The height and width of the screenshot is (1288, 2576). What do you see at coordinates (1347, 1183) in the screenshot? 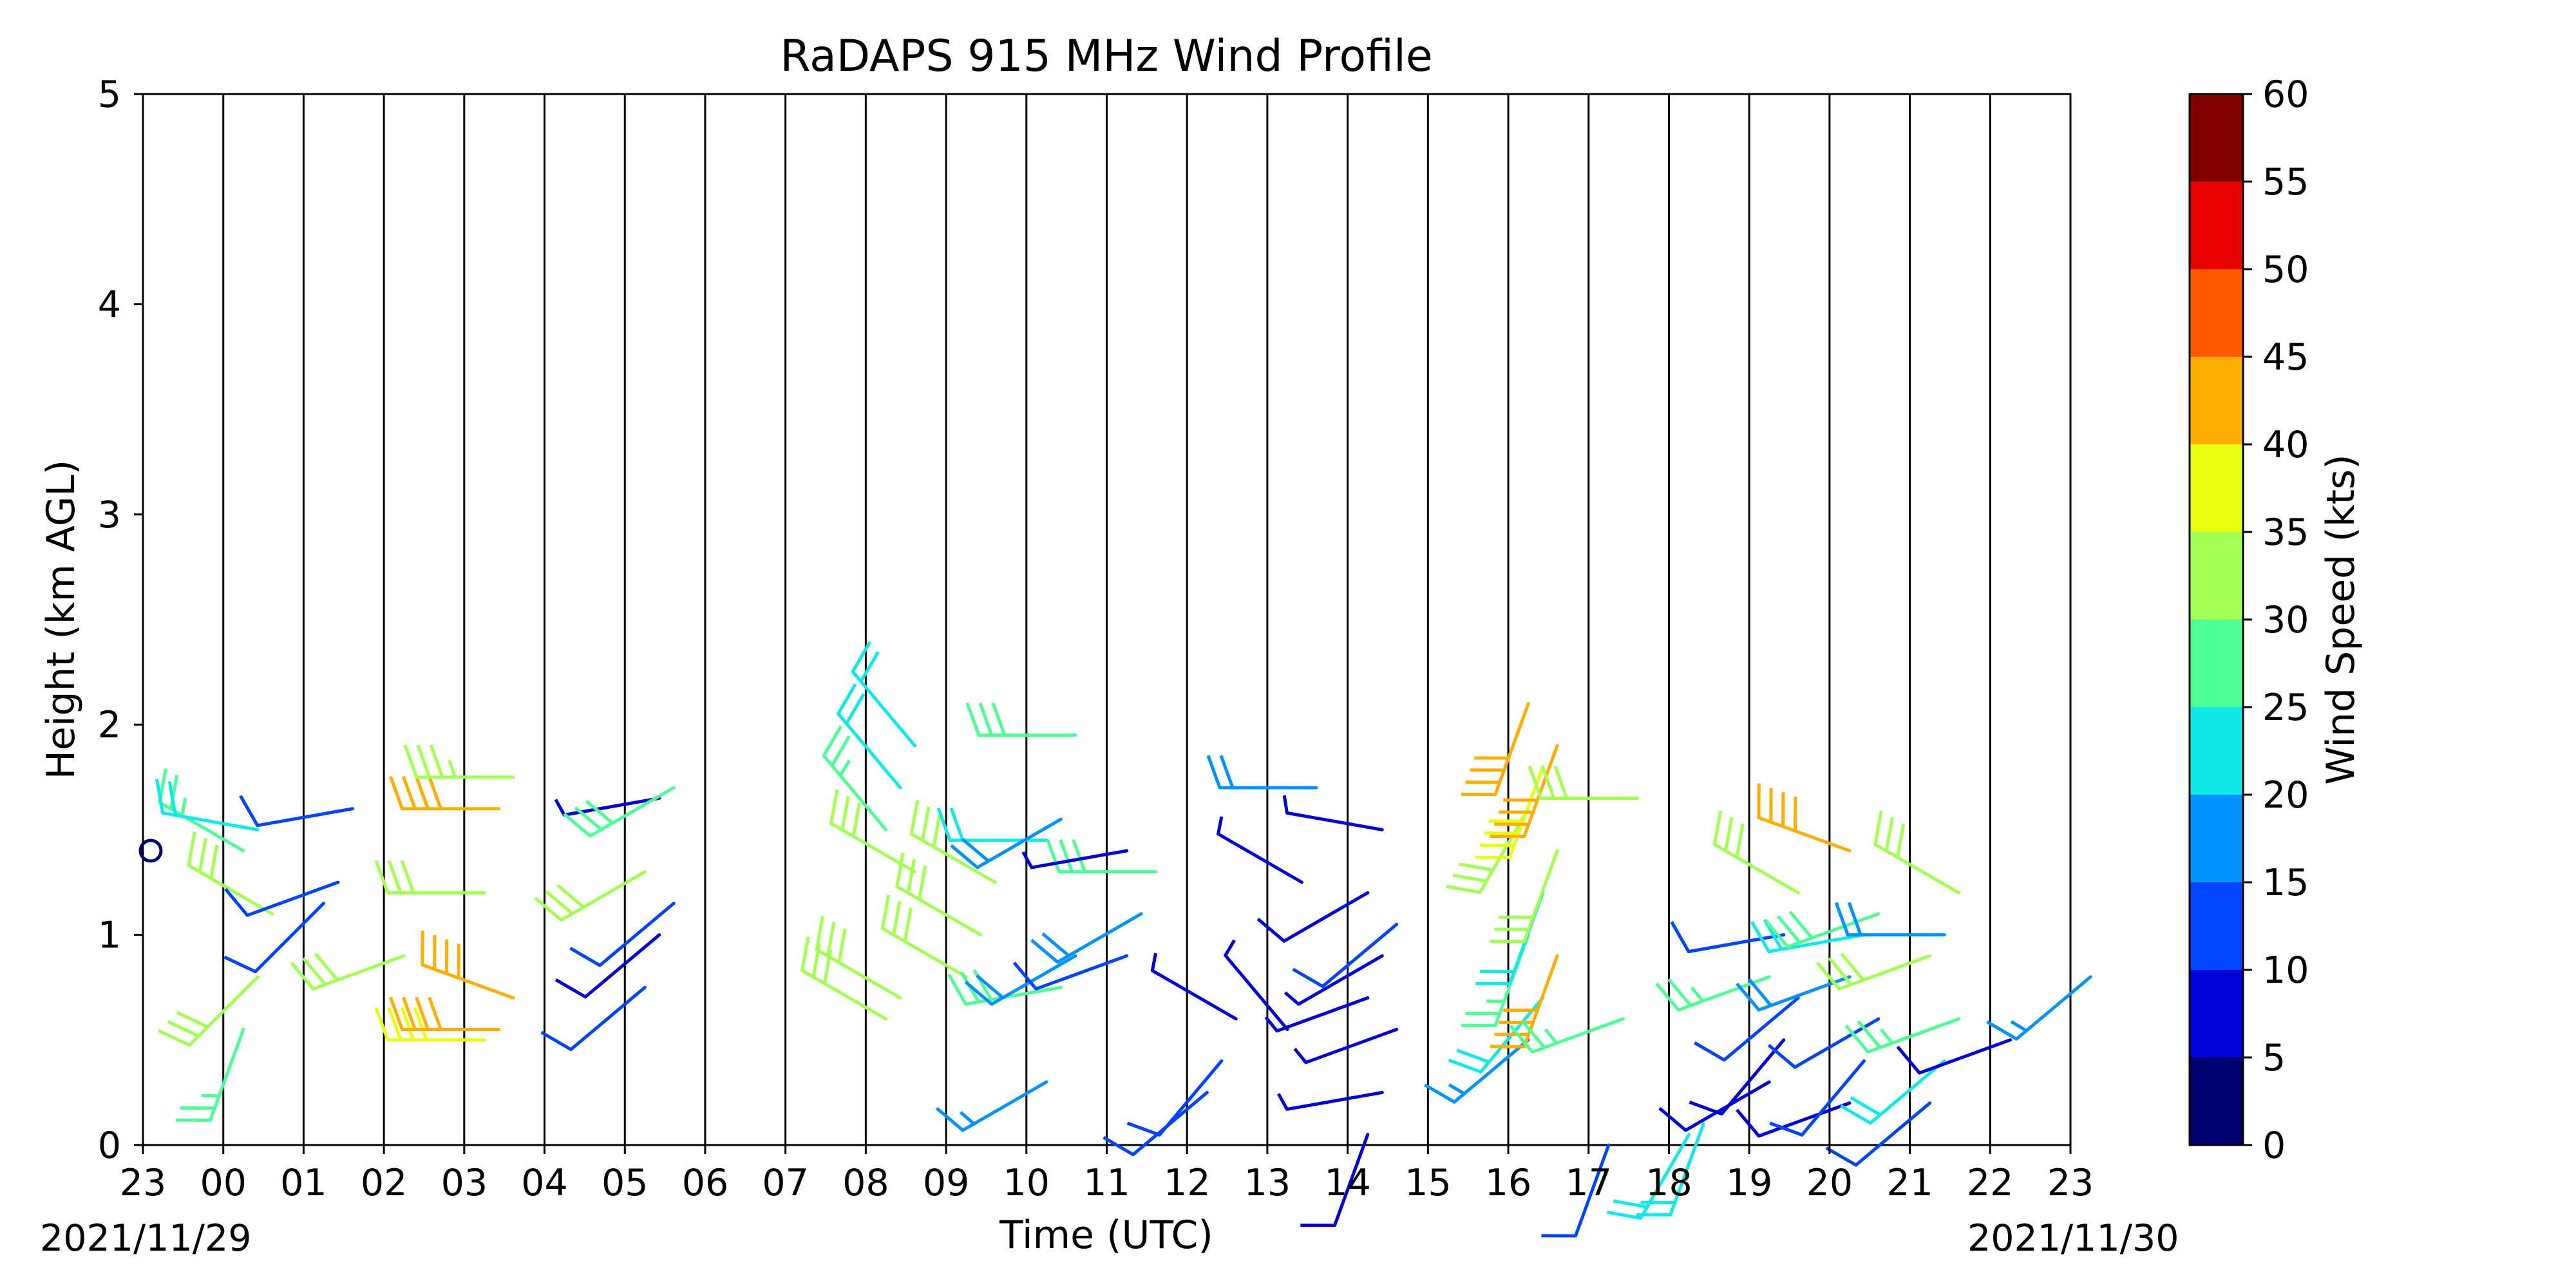
I see `x-tick-label: 14` at bounding box center [1347, 1183].